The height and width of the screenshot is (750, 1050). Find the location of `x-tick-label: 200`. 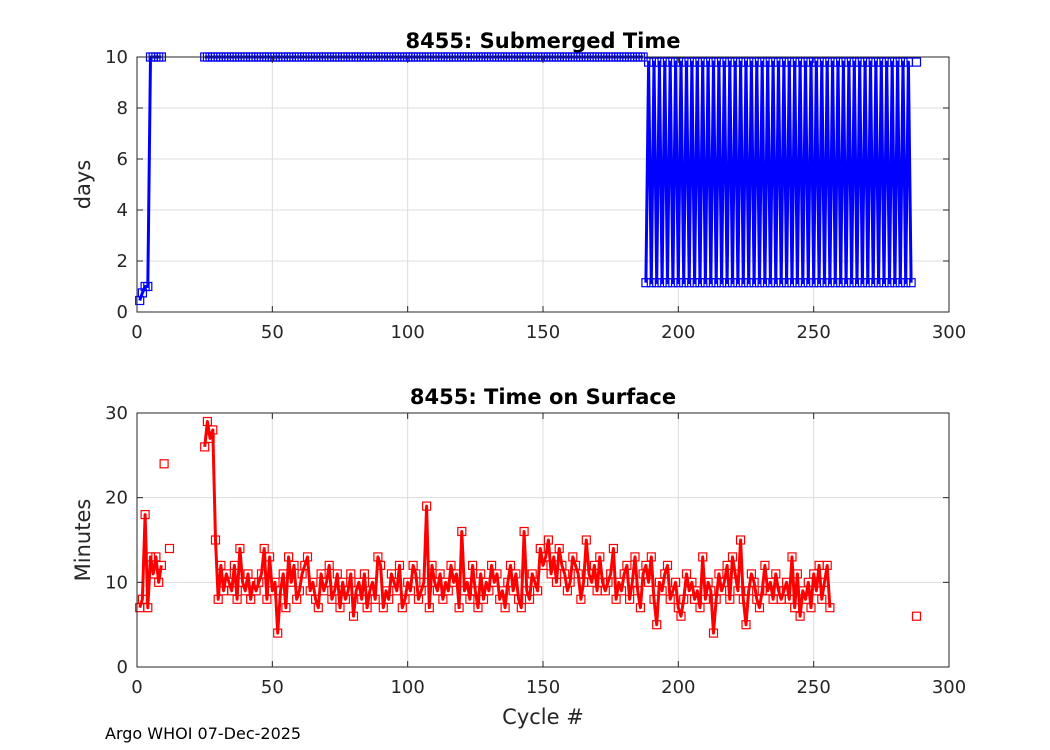

x-tick-label: 200 is located at coordinates (678, 332).